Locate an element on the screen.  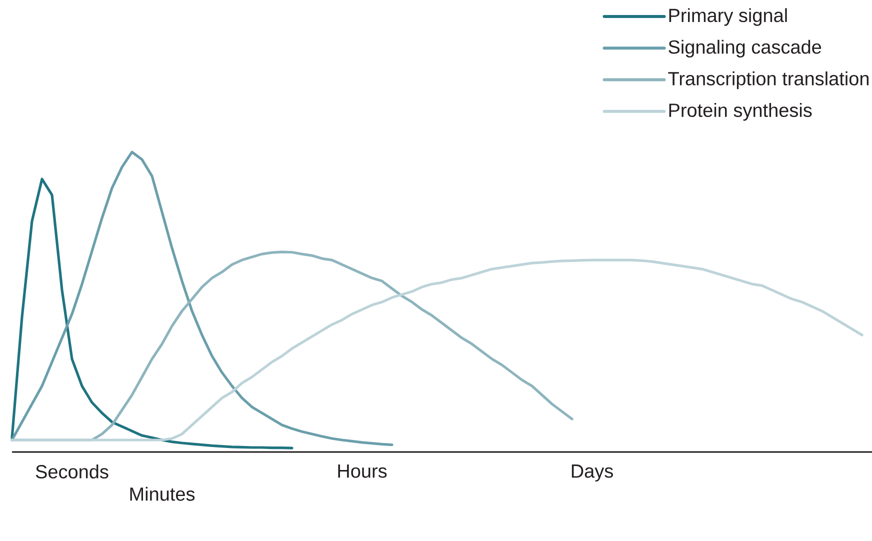
x-tick-label: Hours is located at coordinates (362, 471).